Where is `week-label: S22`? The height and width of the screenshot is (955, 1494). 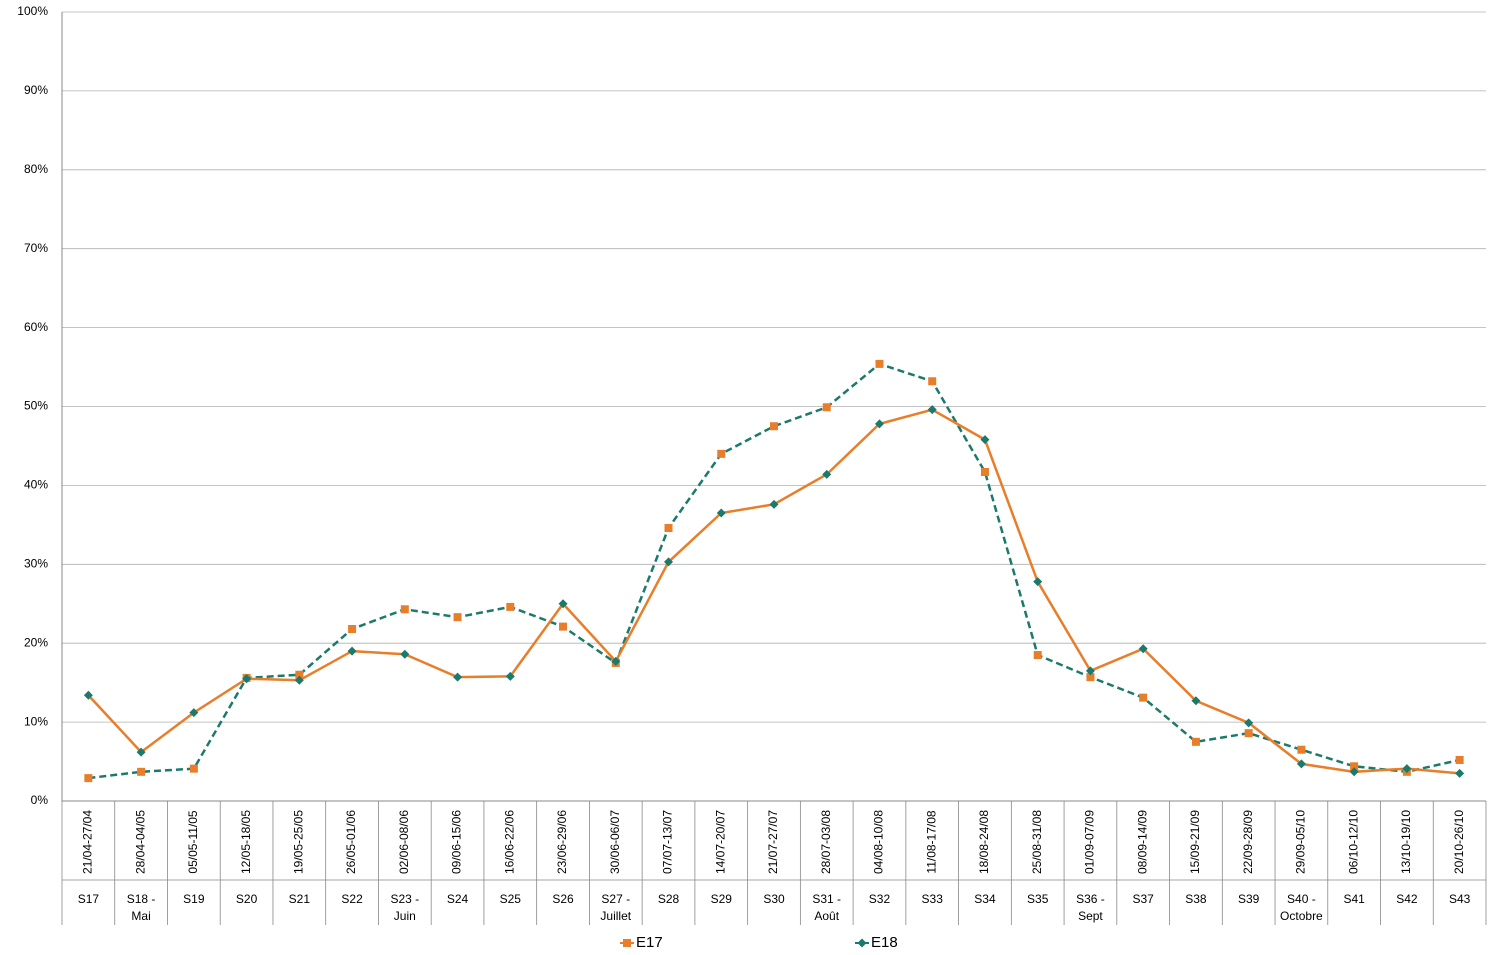
week-label: S22 is located at coordinates (352, 899).